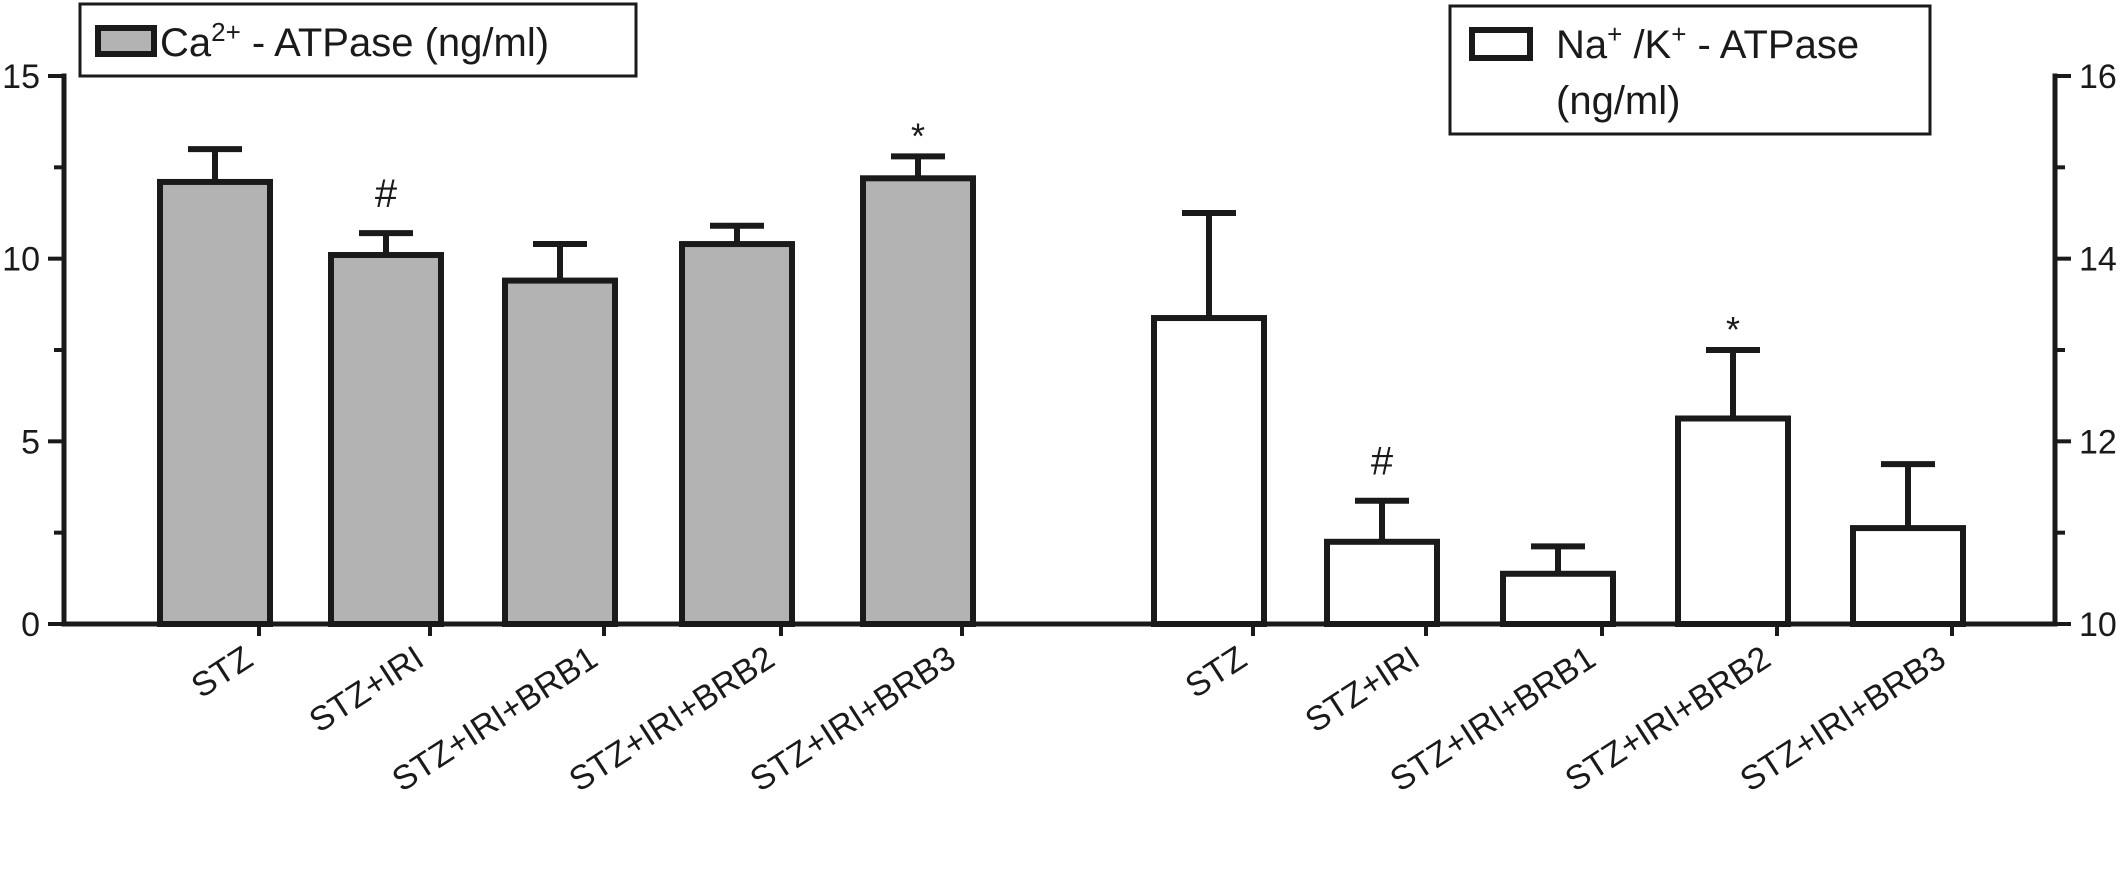  Describe the element at coordinates (126, 41) in the screenshot. I see `legend-ca-swatch` at that location.